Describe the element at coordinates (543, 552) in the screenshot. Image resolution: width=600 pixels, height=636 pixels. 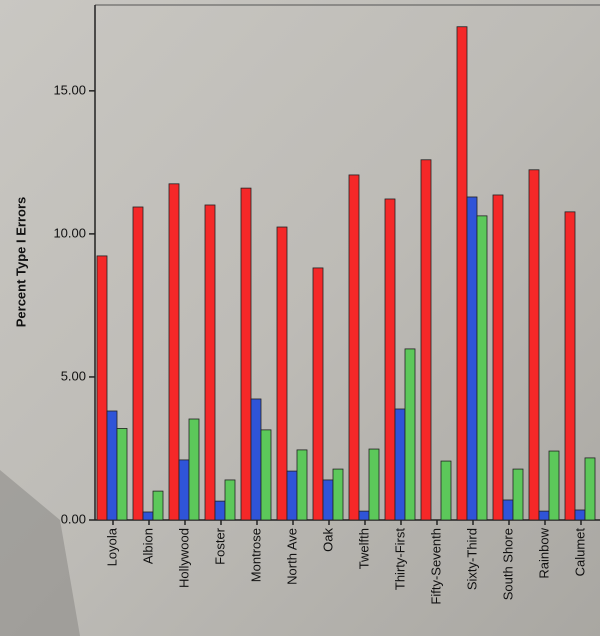
I see `x-tick-label: Rainbow` at that location.